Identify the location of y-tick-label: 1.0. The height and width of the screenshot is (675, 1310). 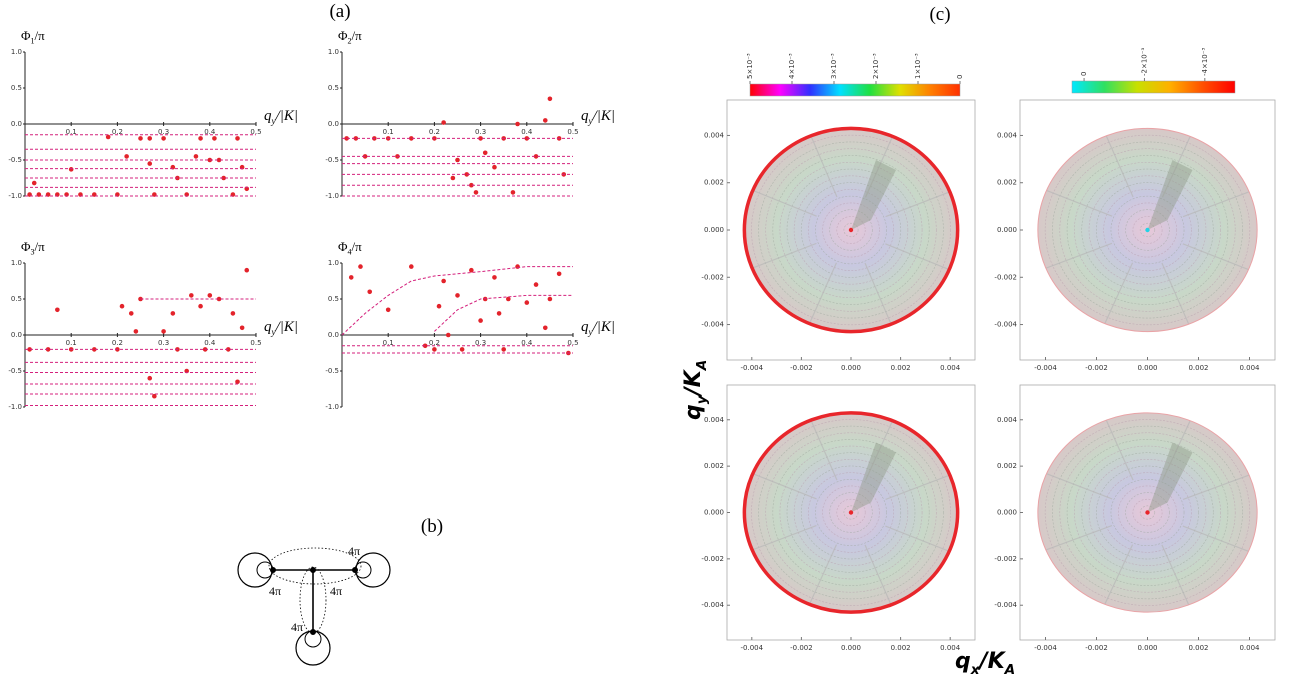
(16, 52).